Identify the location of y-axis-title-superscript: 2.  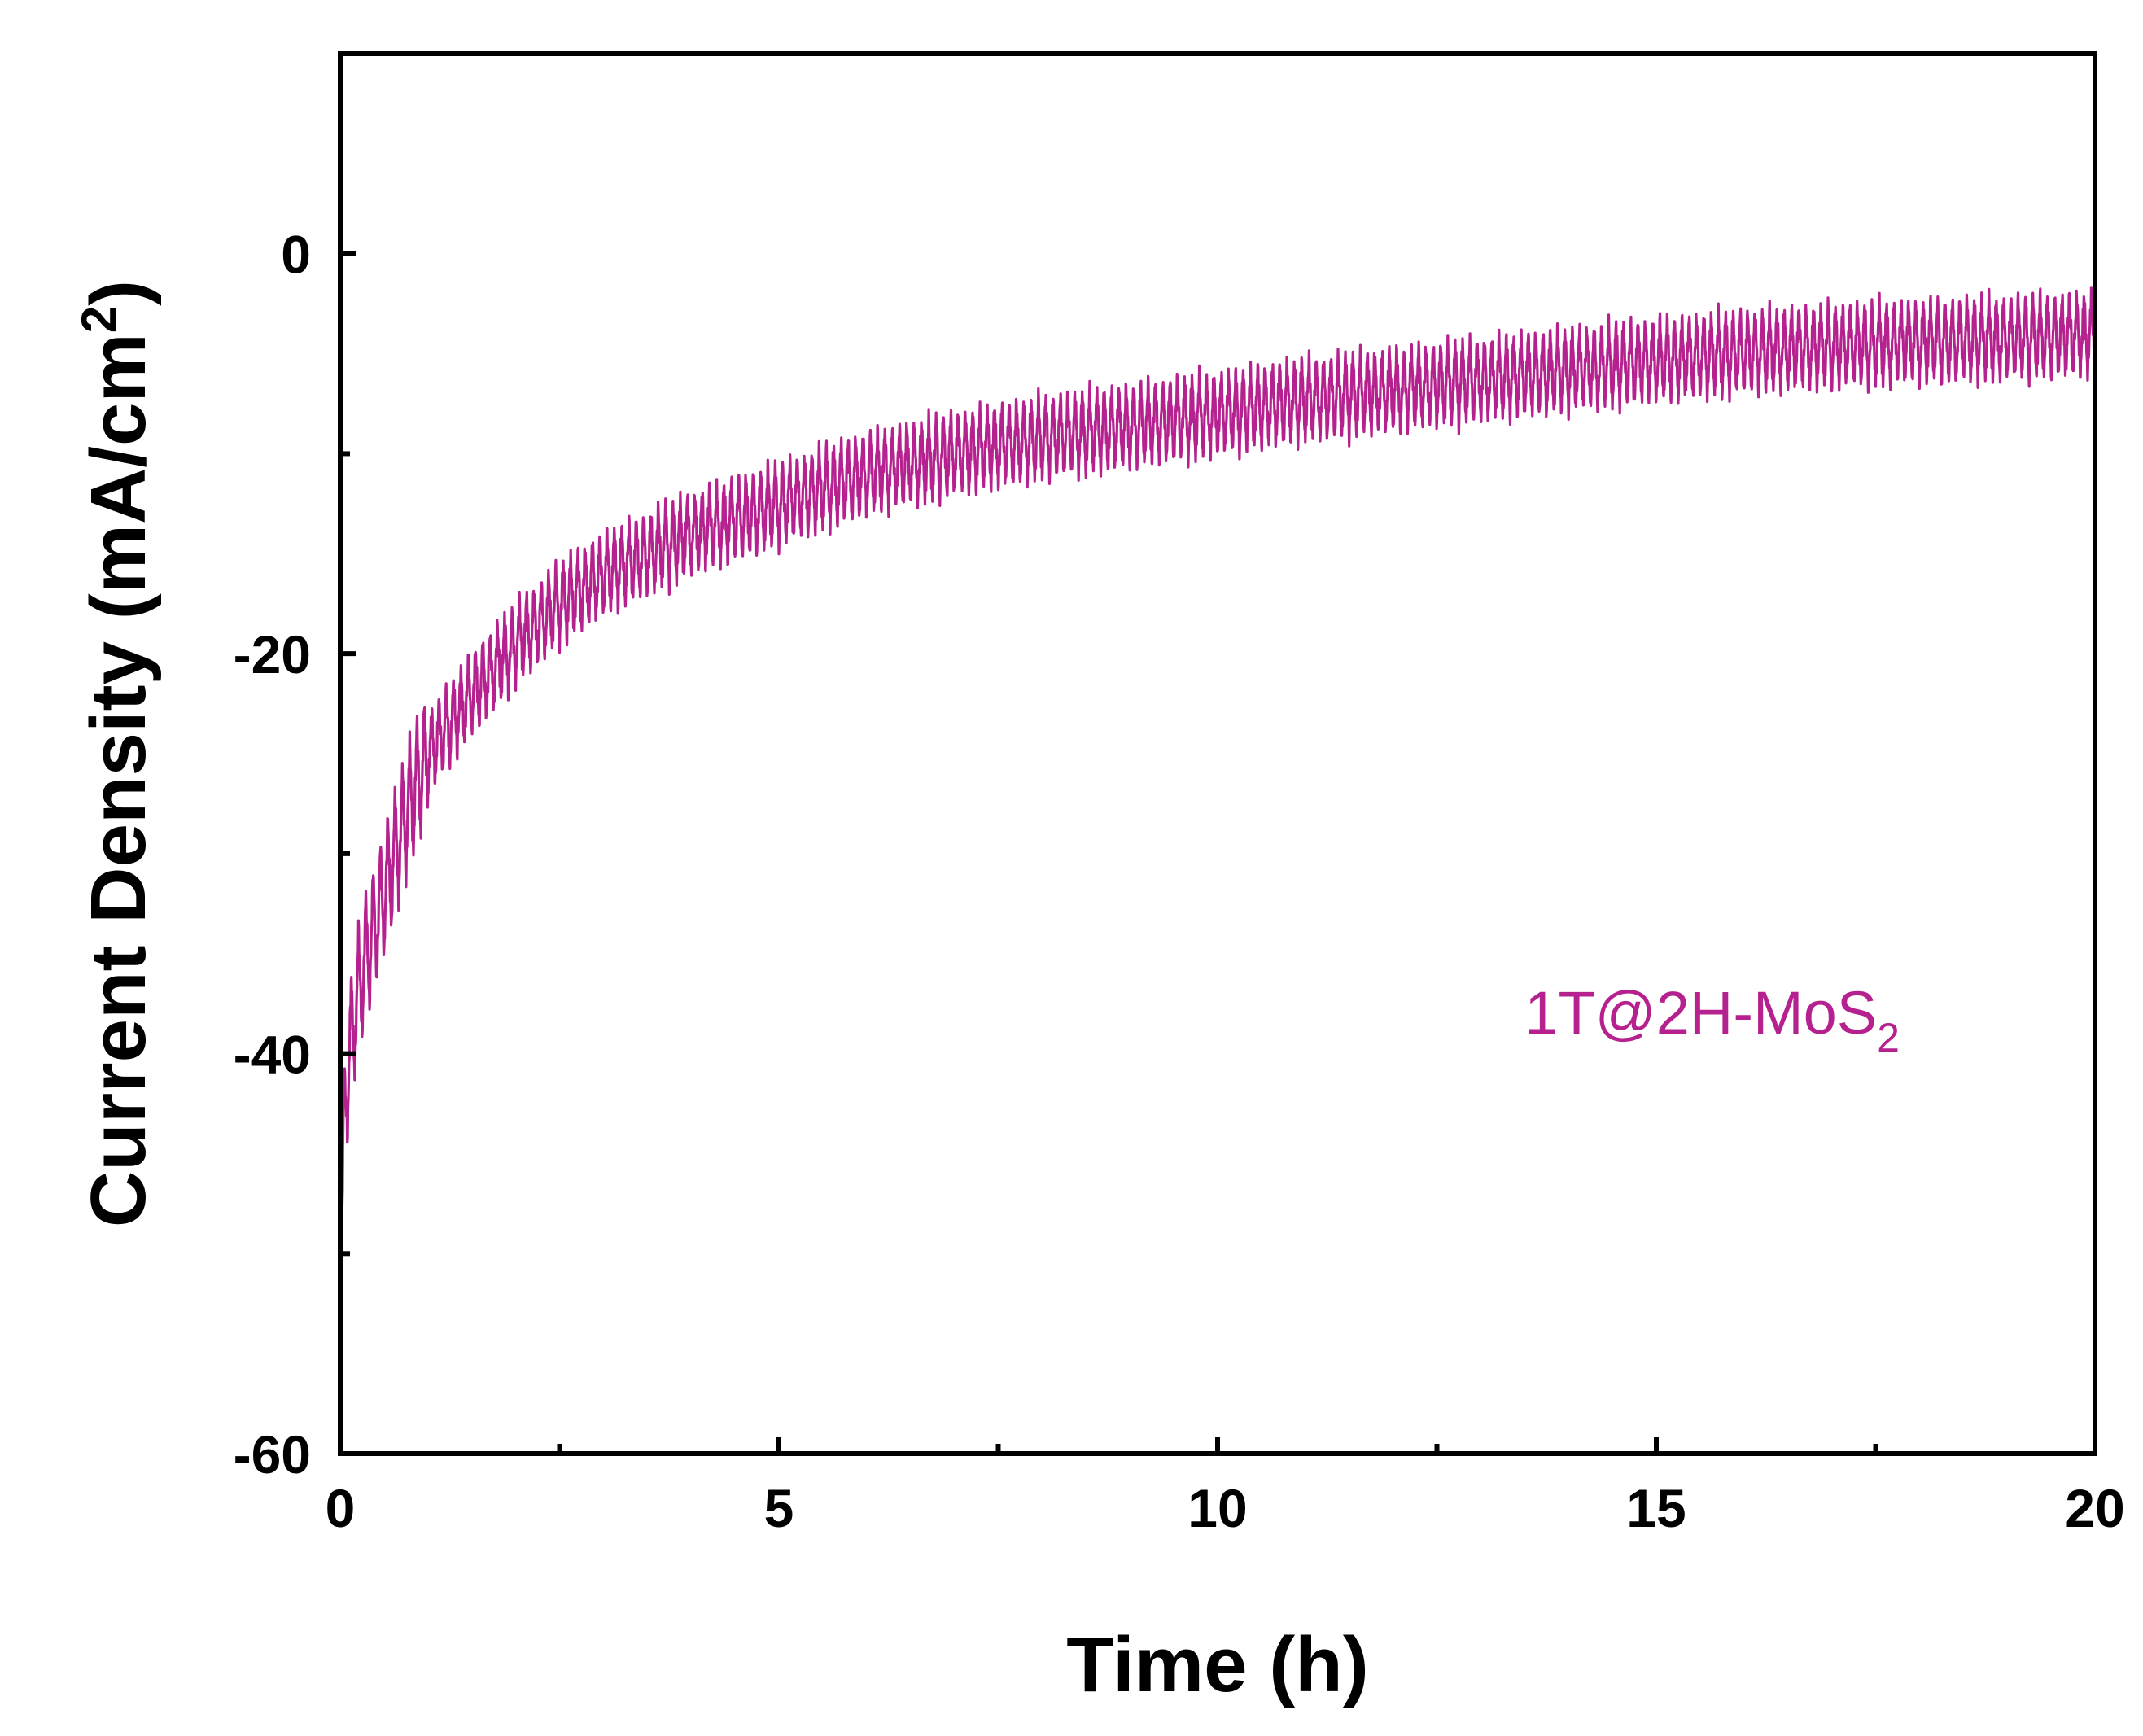
(99, 319).